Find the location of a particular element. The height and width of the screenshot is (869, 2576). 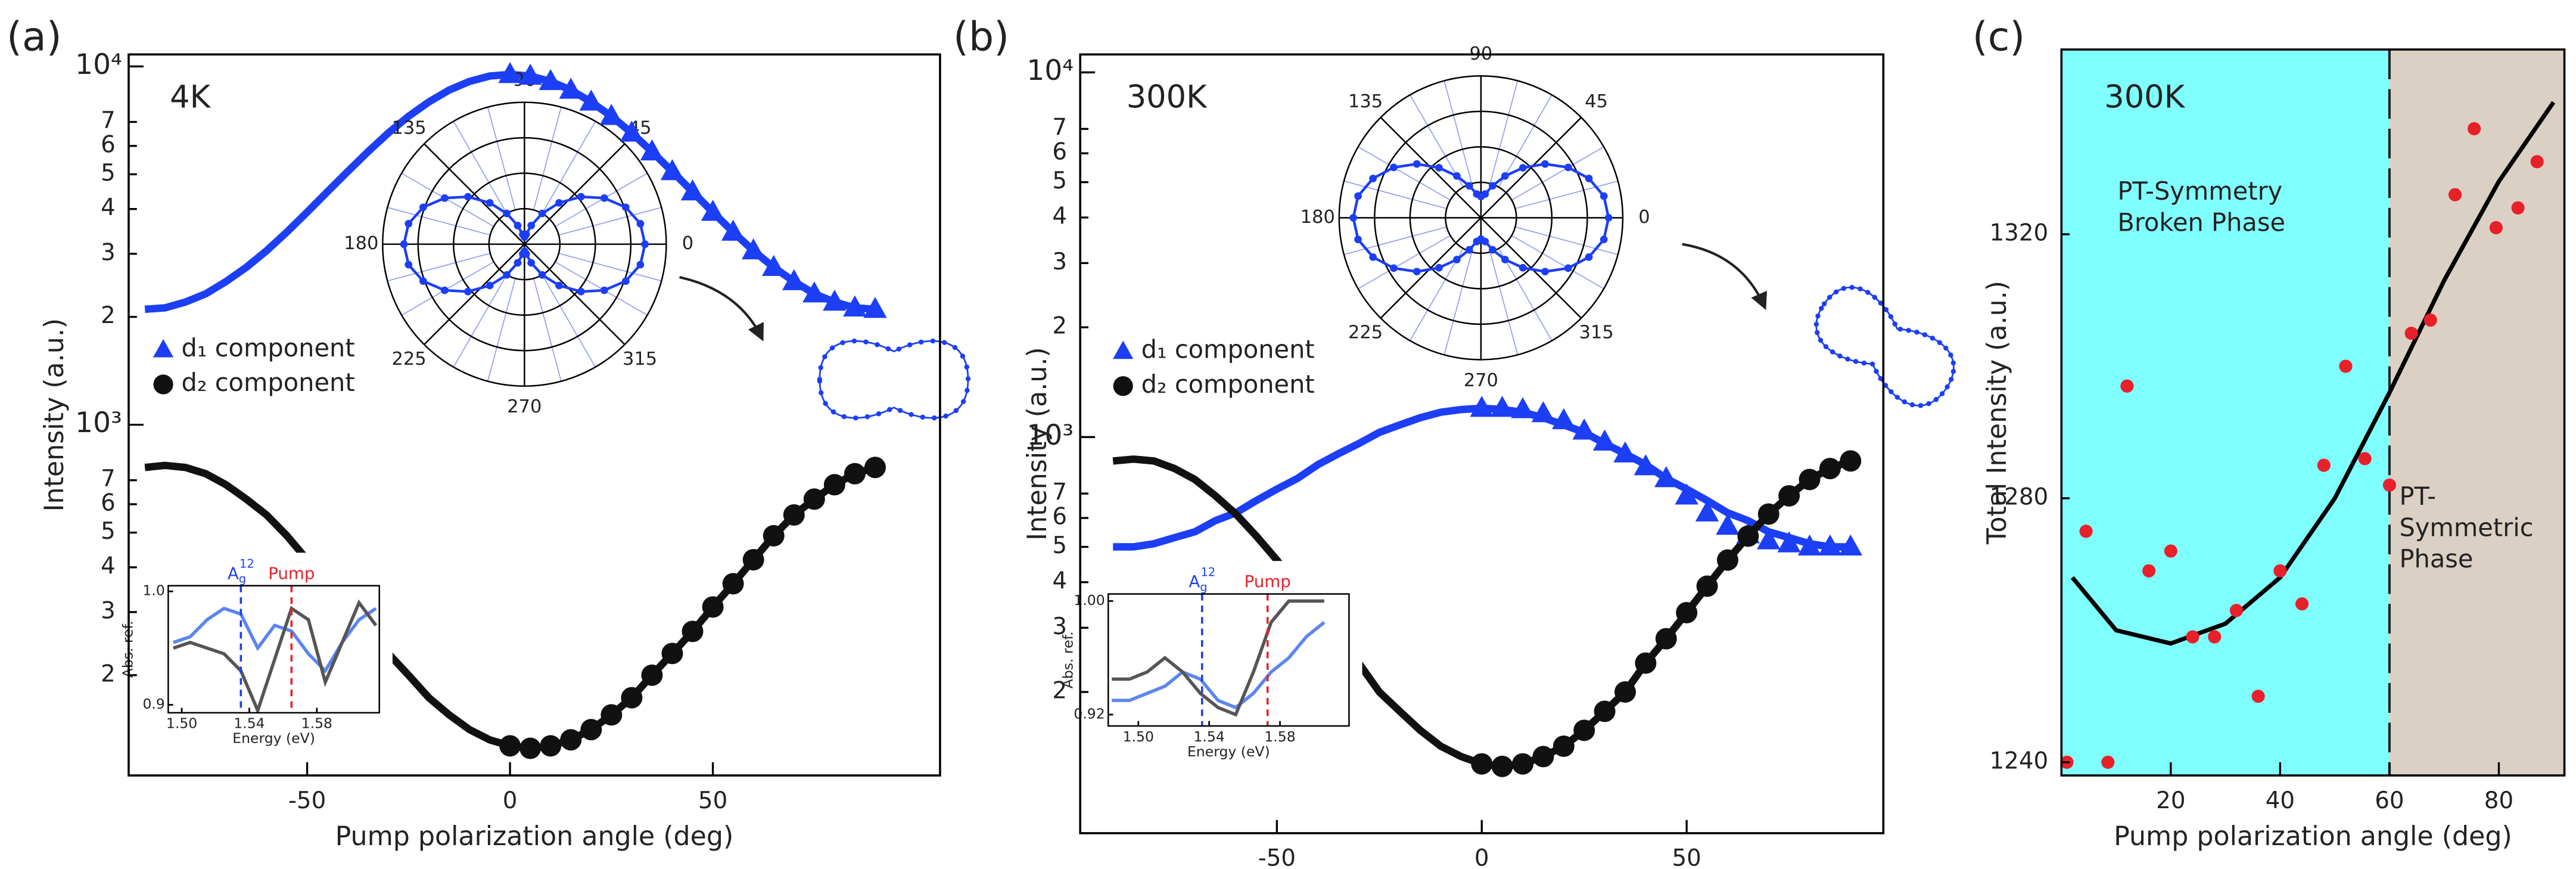

y-tick-label: 0.92 is located at coordinates (1089, 713).